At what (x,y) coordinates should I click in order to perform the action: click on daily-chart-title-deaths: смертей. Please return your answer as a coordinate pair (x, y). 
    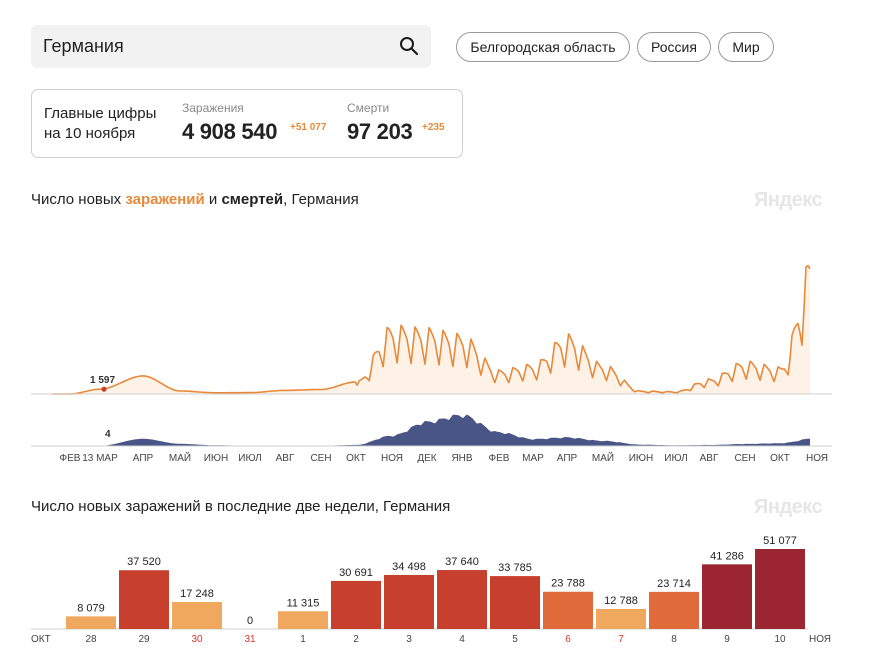
    Looking at the image, I should click on (252, 199).